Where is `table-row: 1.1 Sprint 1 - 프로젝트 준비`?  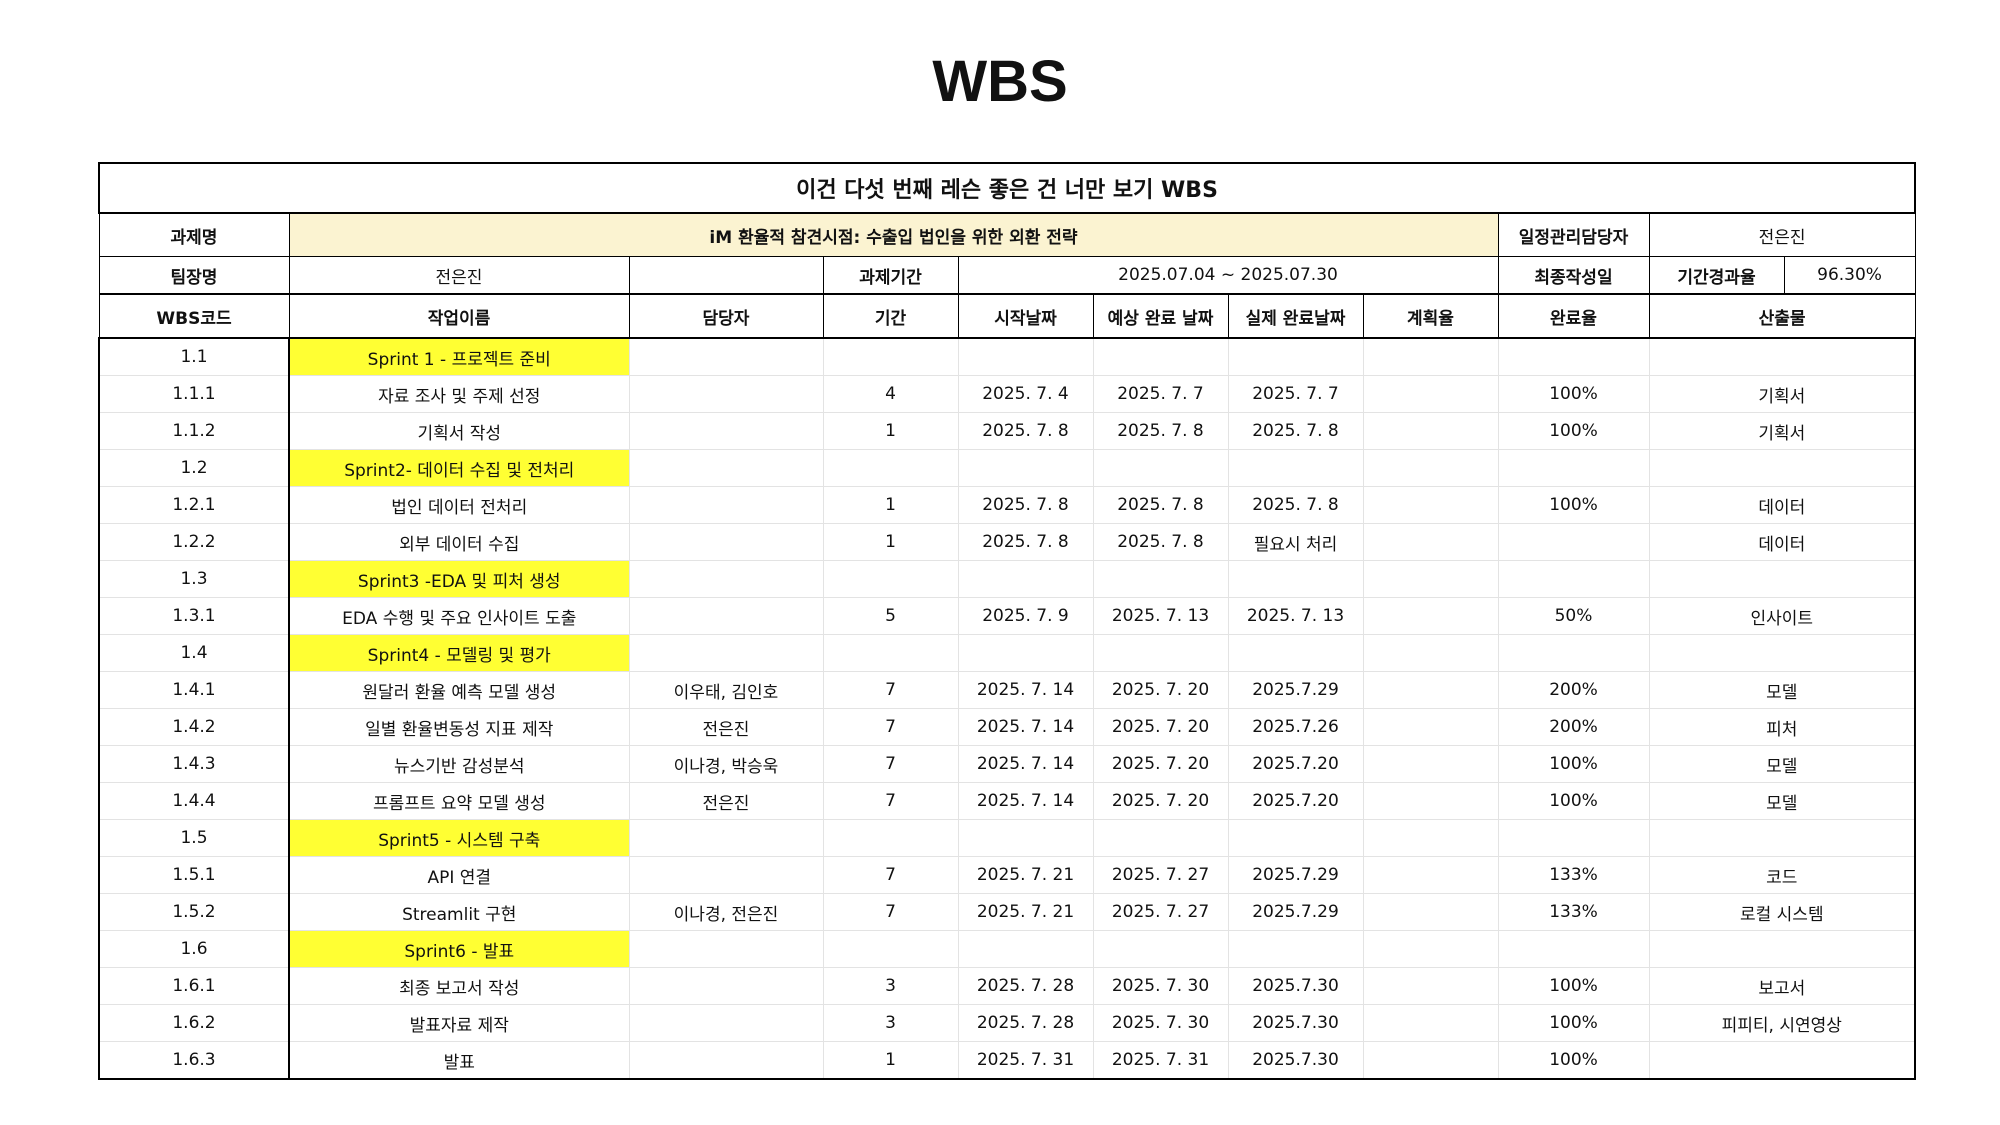 table-row: 1.1 Sprint 1 - 프로젝트 준비 is located at coordinates (1007, 356).